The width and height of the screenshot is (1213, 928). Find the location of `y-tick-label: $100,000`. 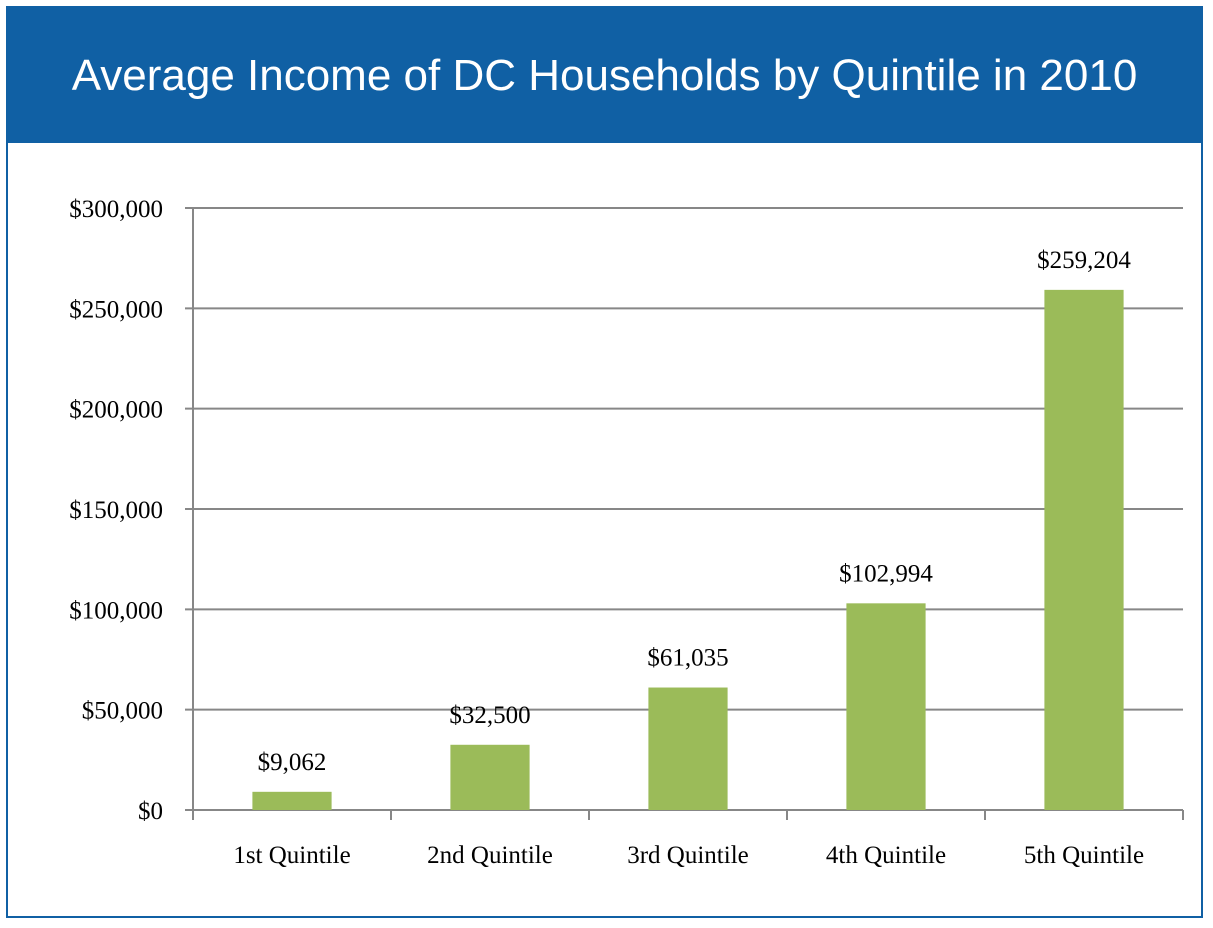

y-tick-label: $100,000 is located at coordinates (116, 610).